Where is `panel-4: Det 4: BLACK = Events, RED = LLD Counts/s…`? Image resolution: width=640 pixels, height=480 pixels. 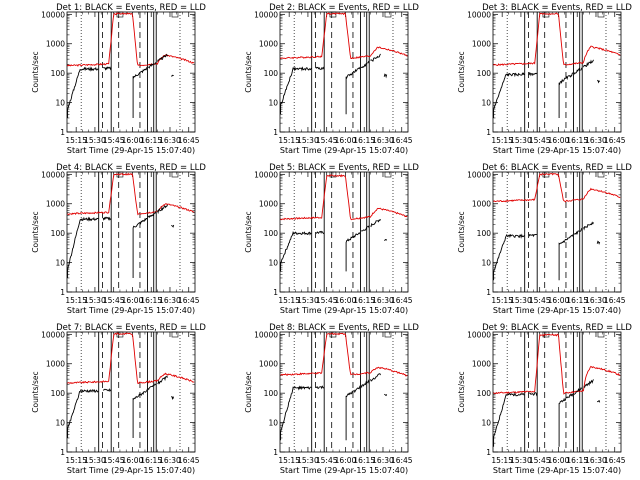
panel-4: Det 4: BLACK = Events, RED = LLD Counts/s… is located at coordinates (118, 239).